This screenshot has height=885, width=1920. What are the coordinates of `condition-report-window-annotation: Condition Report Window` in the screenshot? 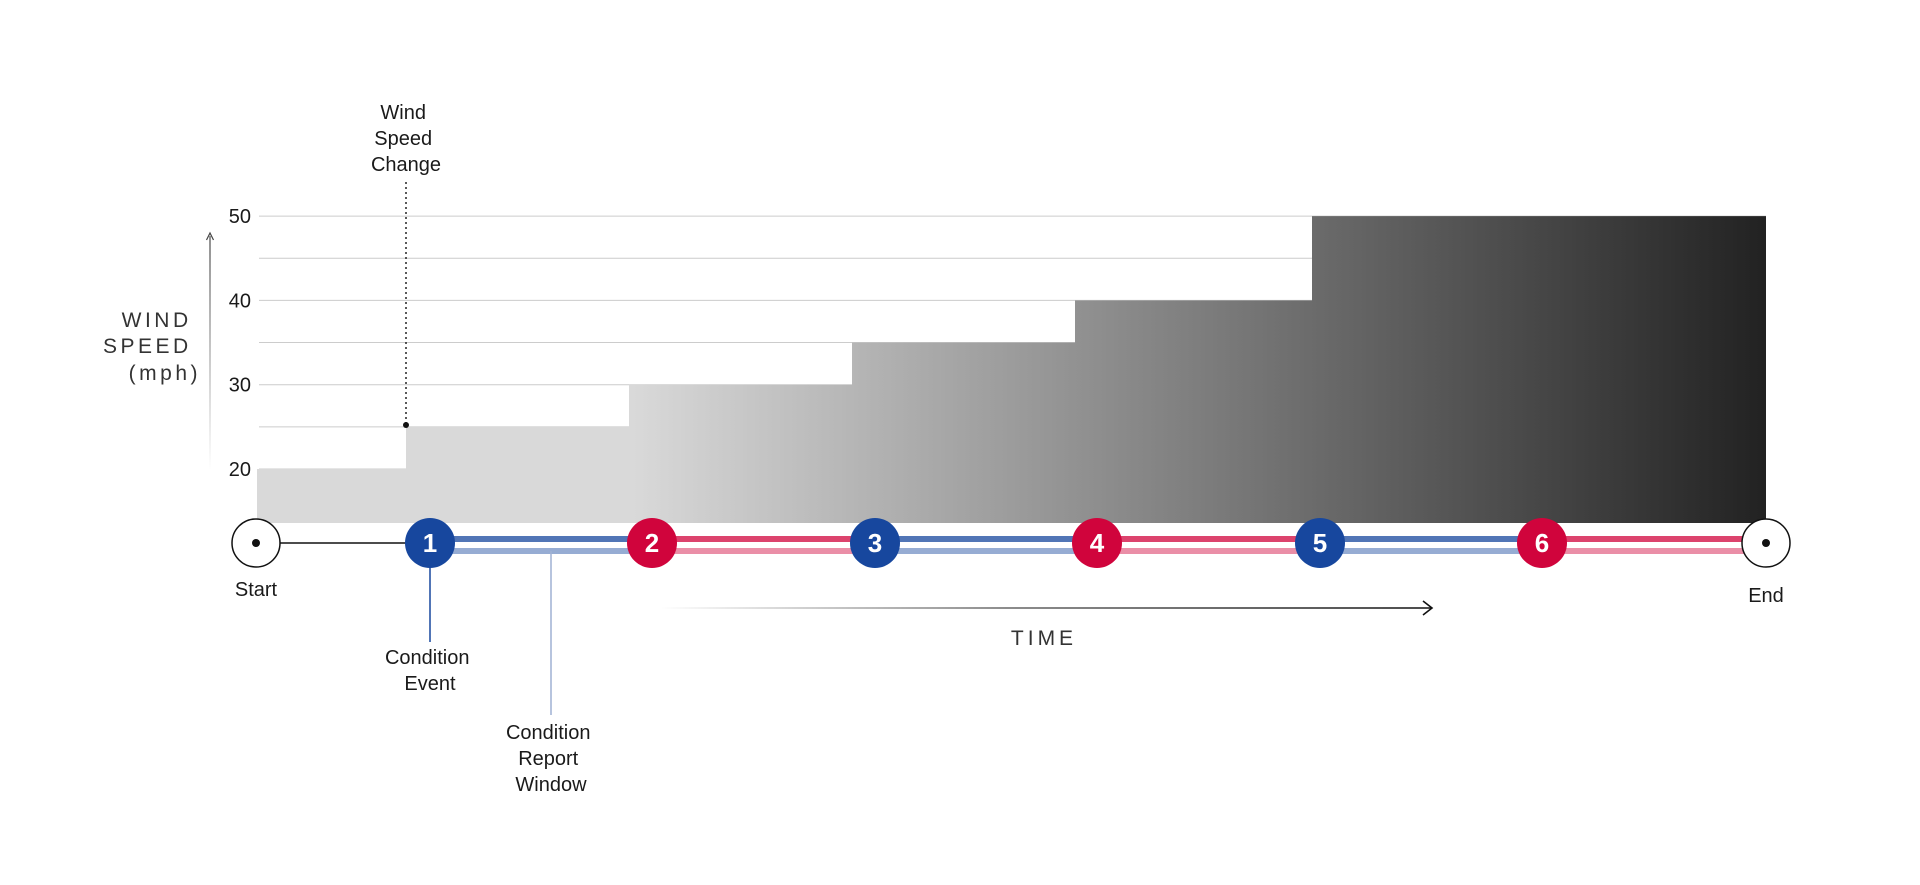 It's located at (551, 759).